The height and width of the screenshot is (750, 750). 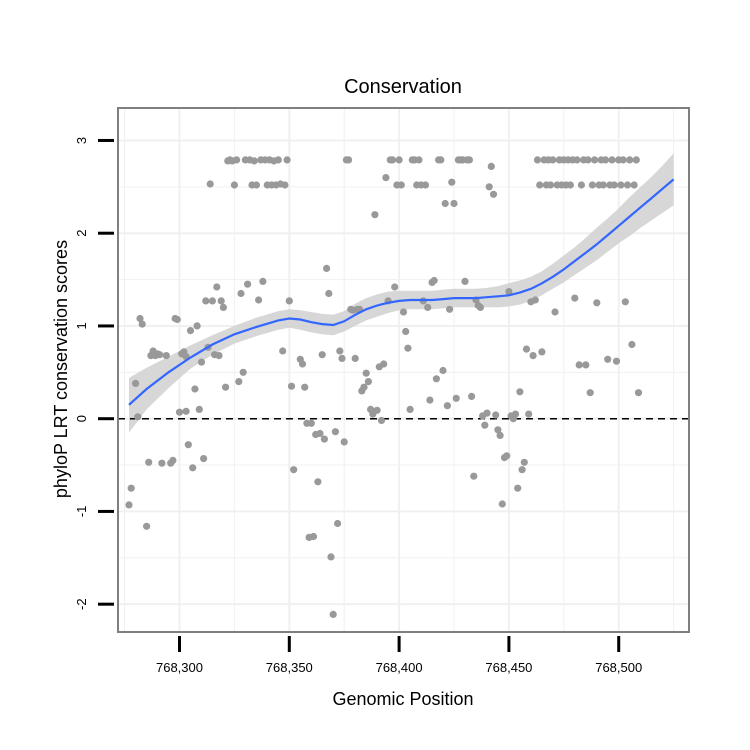 I want to click on y-tick-label: 0, so click(x=81, y=418).